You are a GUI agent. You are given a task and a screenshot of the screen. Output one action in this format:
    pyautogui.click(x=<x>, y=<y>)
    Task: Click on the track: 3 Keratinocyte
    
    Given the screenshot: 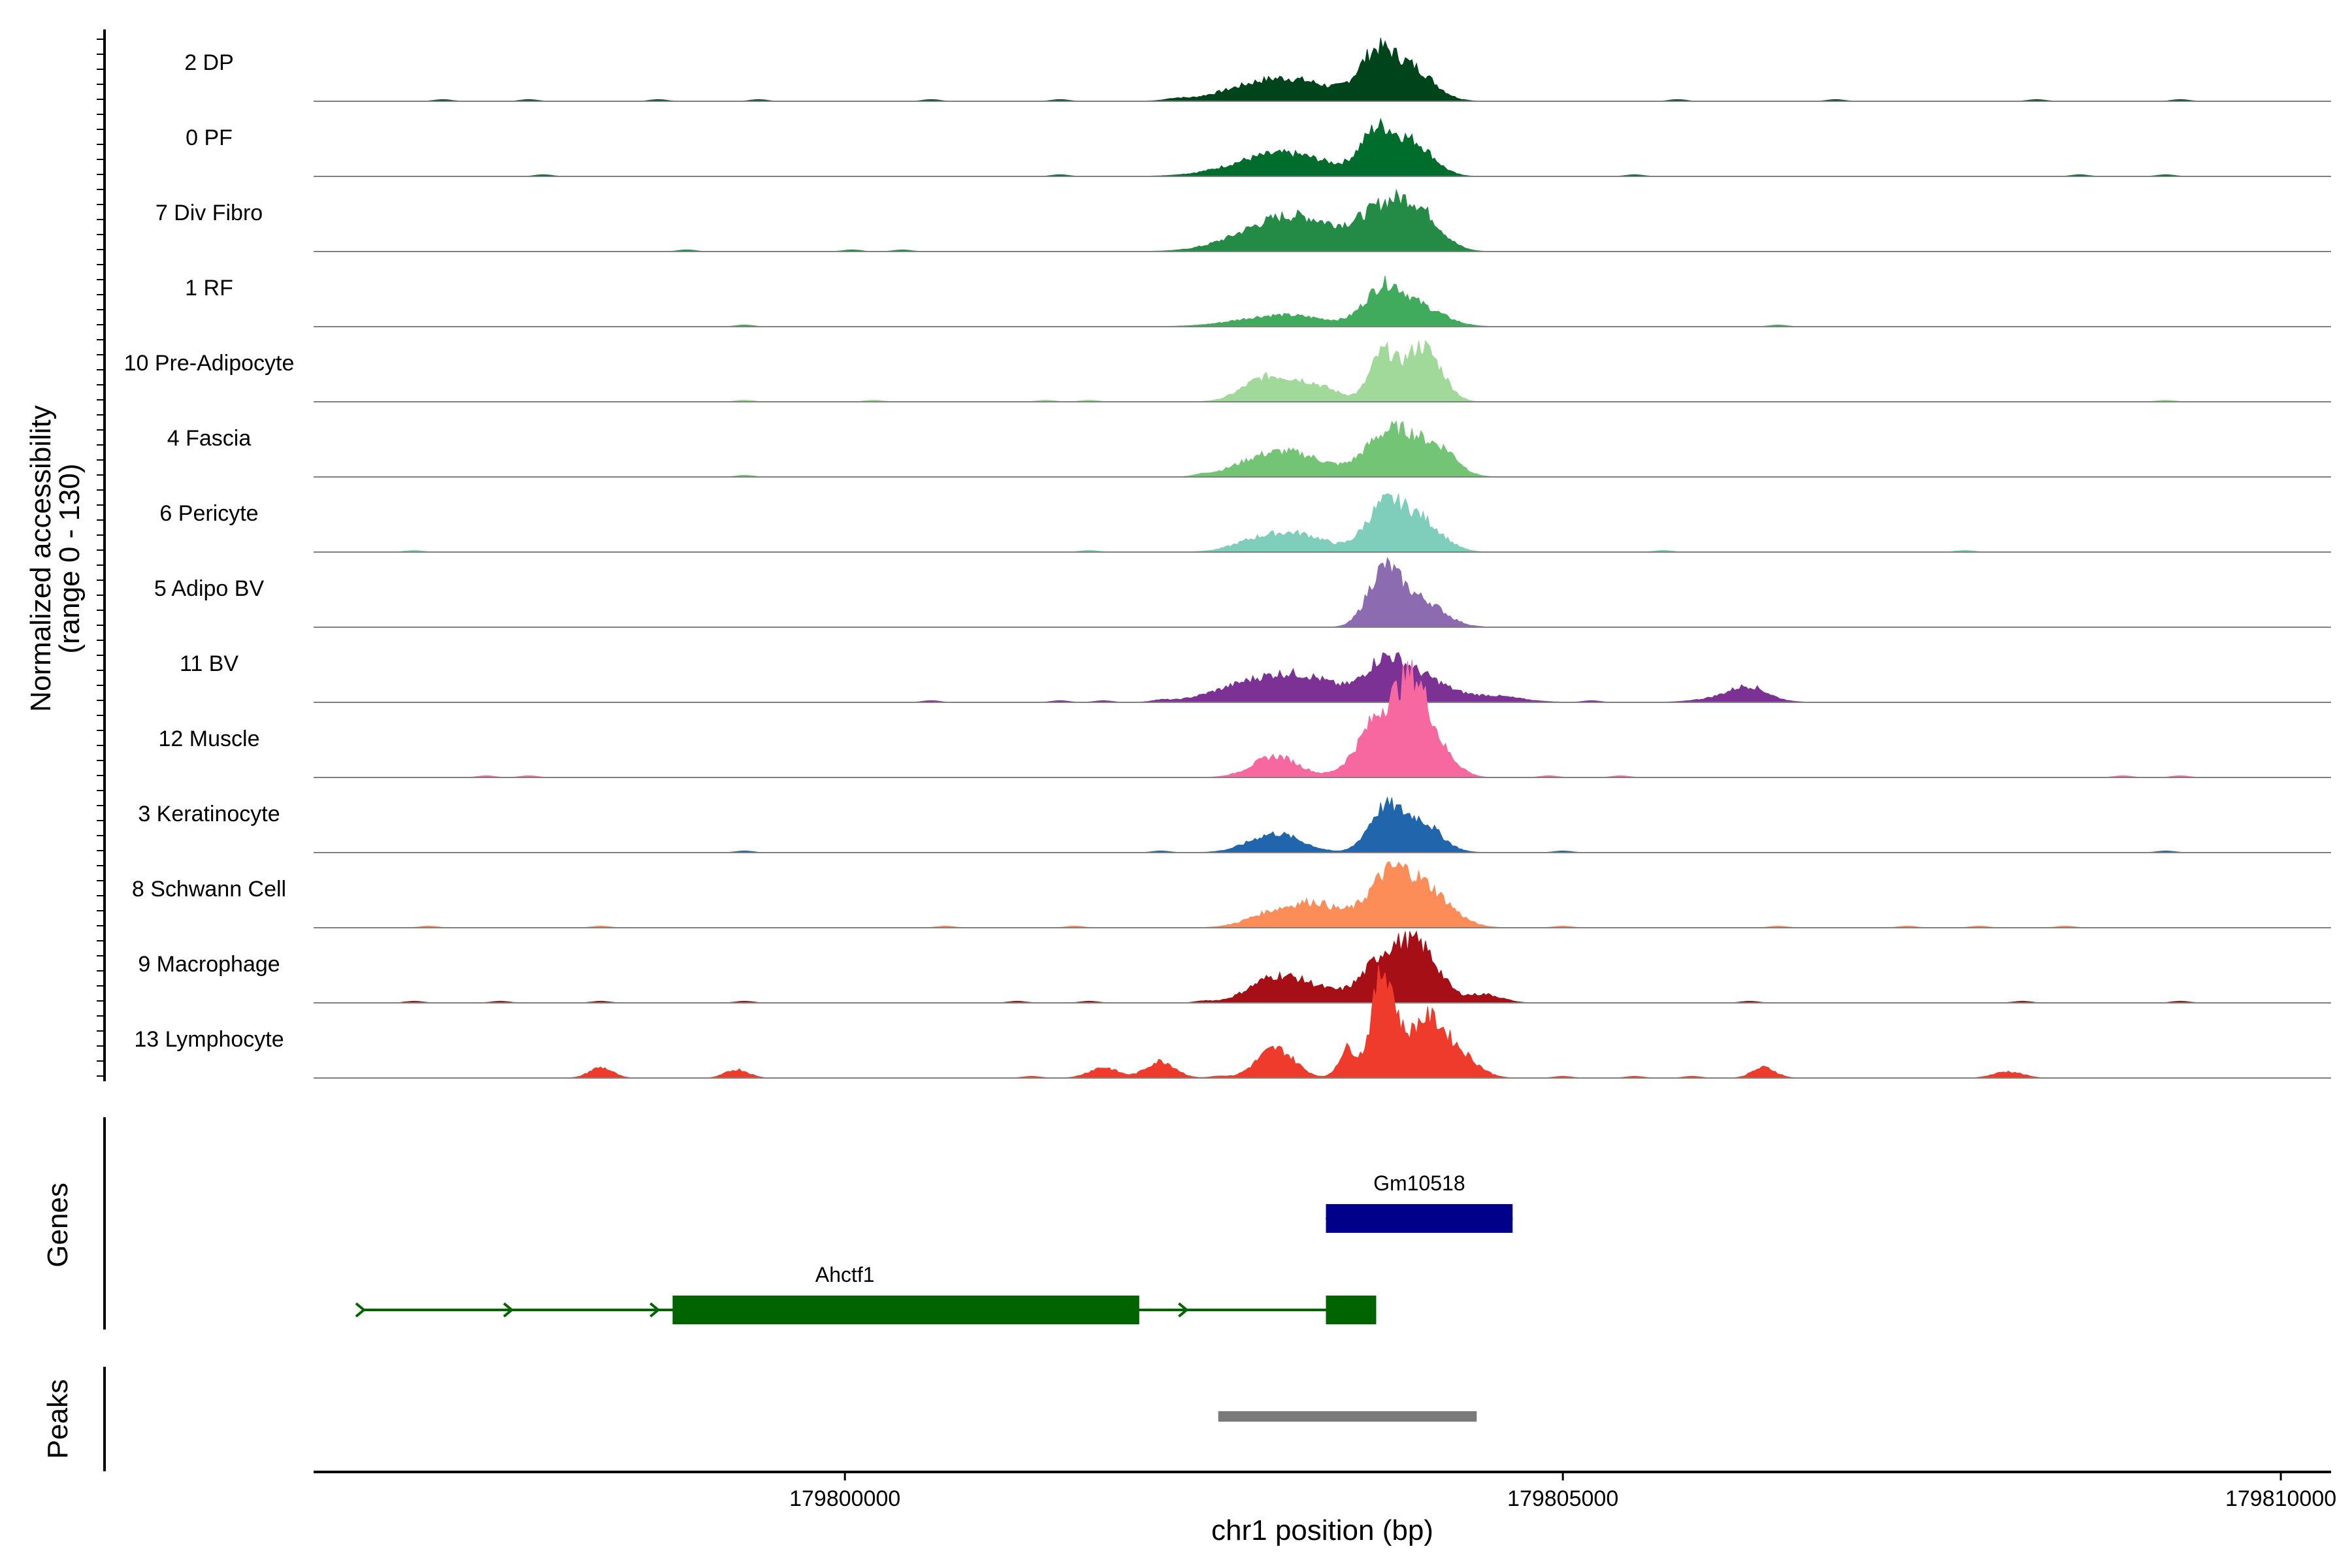 What is the action you would take?
    pyautogui.click(x=1234, y=824)
    